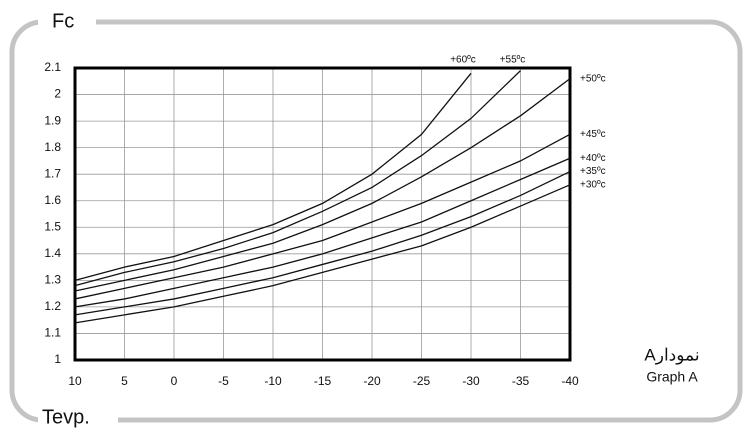 This screenshot has width=752, height=444. I want to click on y-tick-label: 1.2, so click(52, 306).